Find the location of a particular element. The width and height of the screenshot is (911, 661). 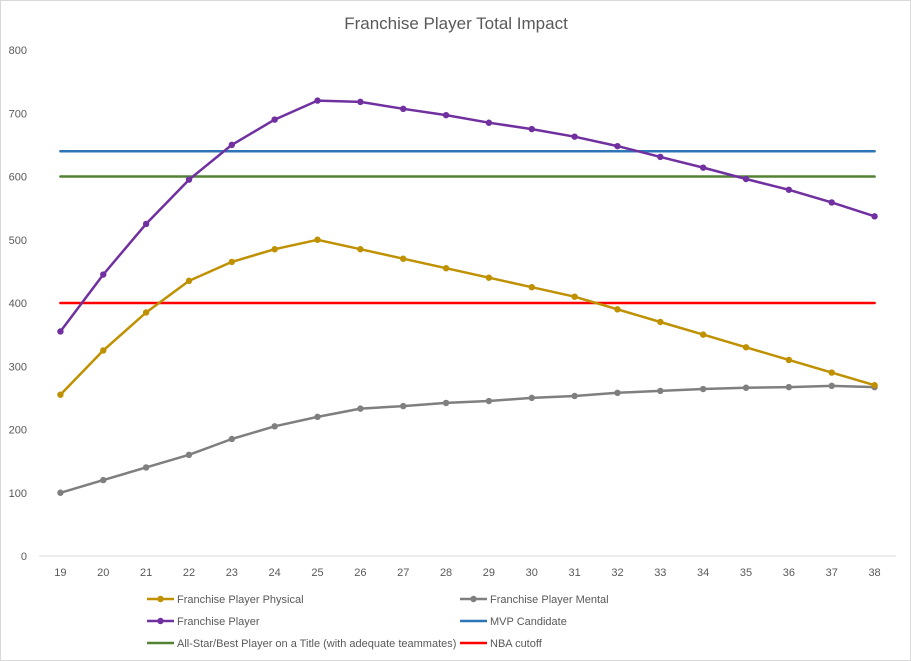

x-tick-label: 26 is located at coordinates (360, 573).